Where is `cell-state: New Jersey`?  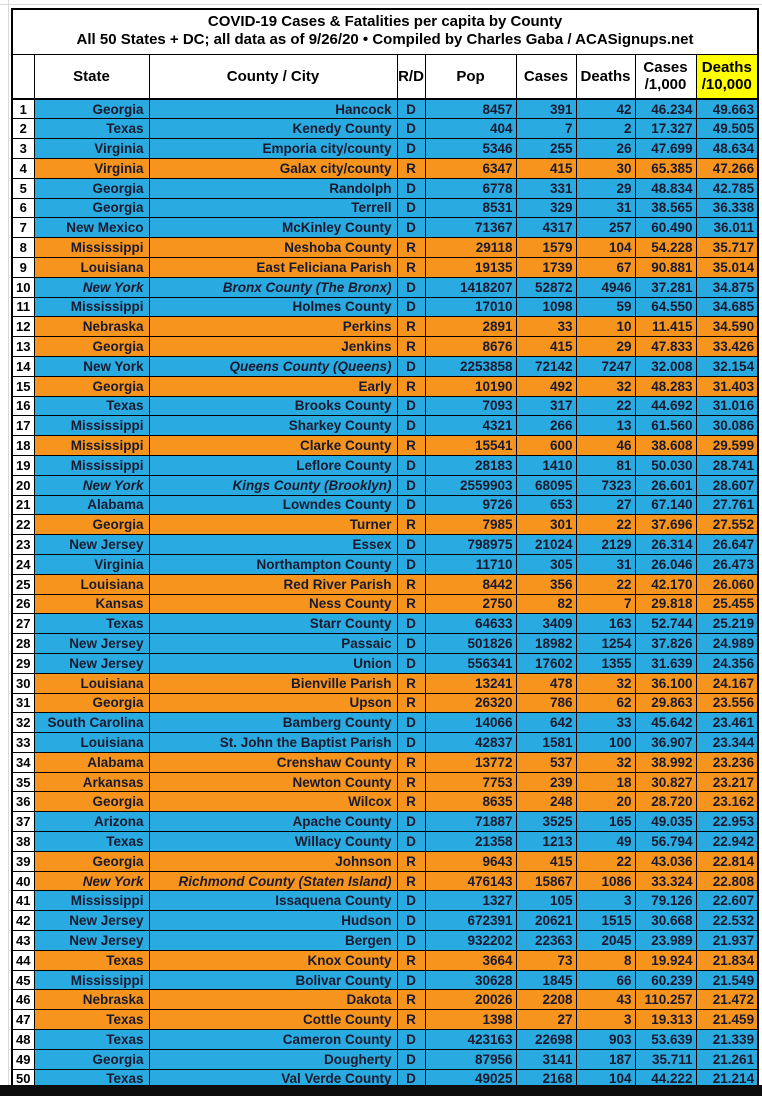
cell-state: New Jersey is located at coordinates (91, 643).